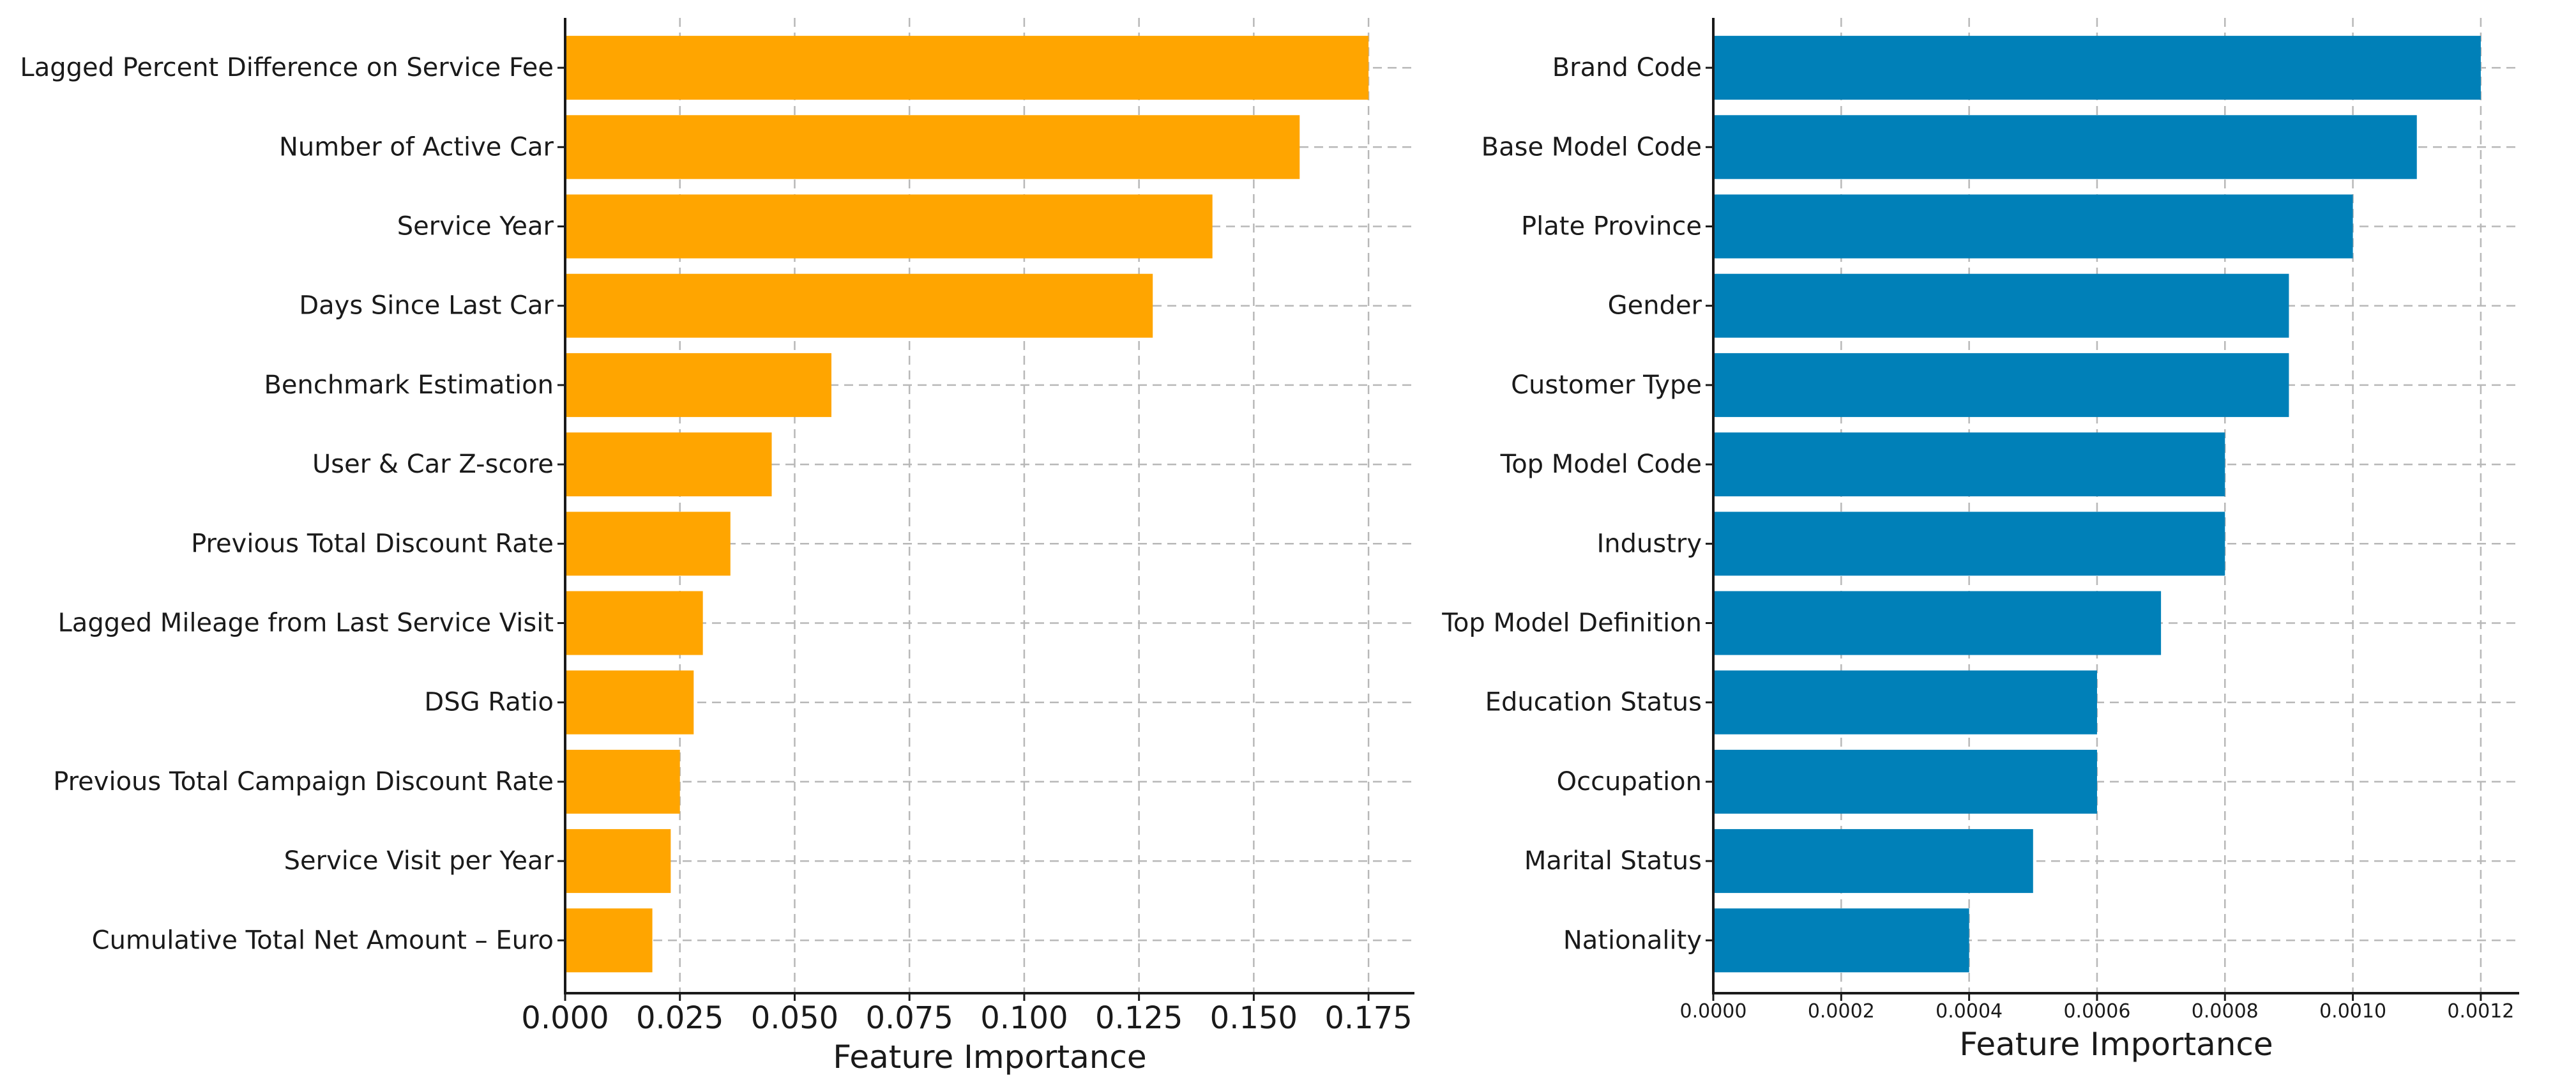 This screenshot has width=2576, height=1089. Describe the element at coordinates (1630, 782) in the screenshot. I see `right-category-label: Occupation` at that location.